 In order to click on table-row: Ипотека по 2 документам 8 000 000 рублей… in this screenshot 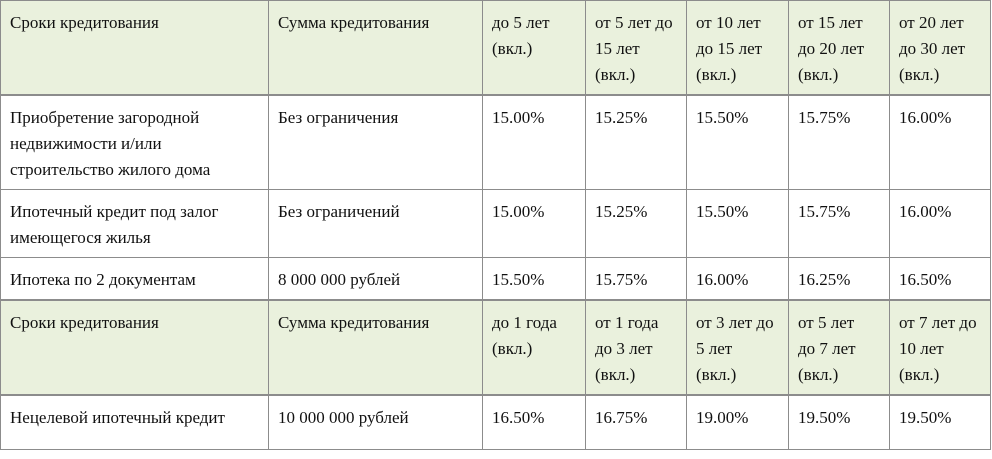, I will do `click(495, 279)`.